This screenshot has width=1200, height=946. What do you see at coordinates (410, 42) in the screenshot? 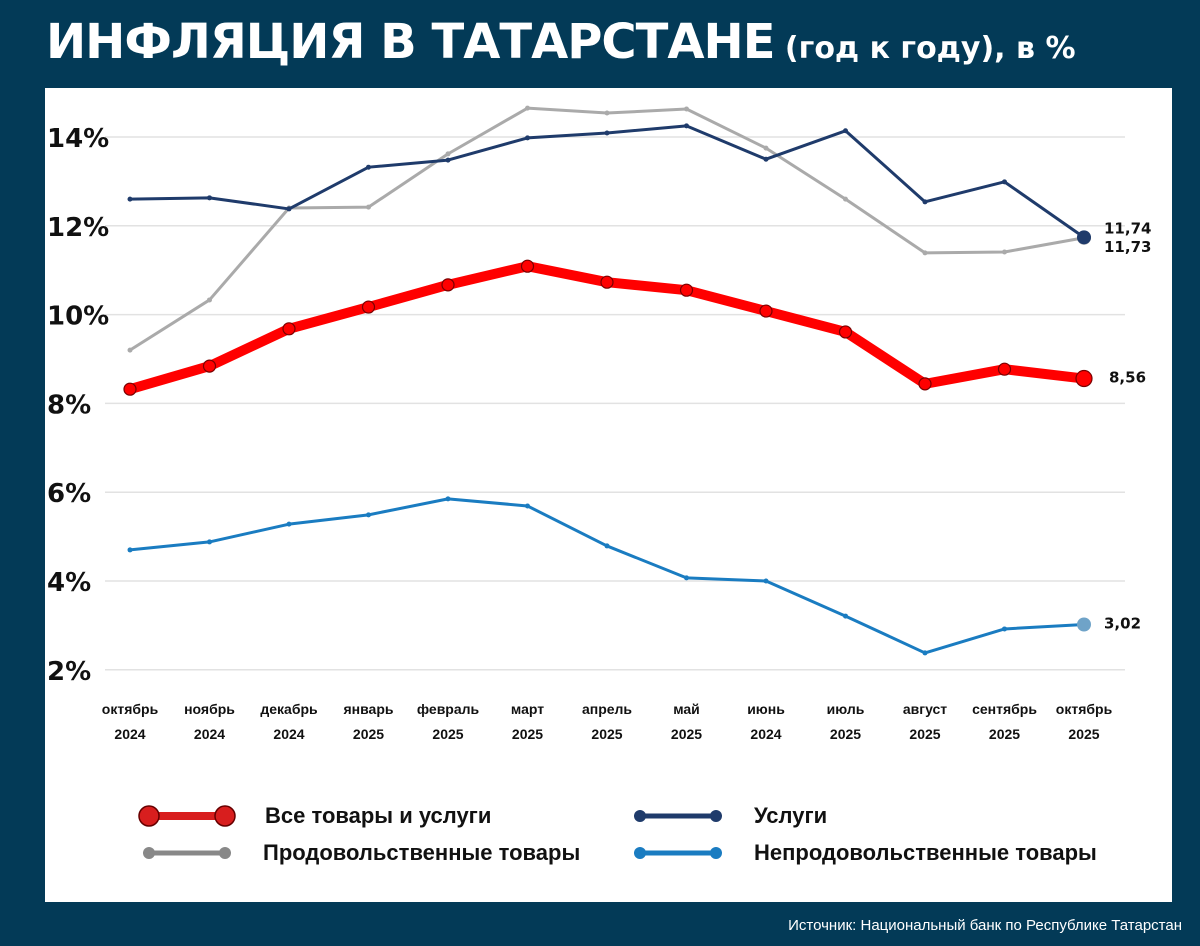
I see `title-main: ИНФЛЯЦИЯ В ТАТАРСТАНЕ` at bounding box center [410, 42].